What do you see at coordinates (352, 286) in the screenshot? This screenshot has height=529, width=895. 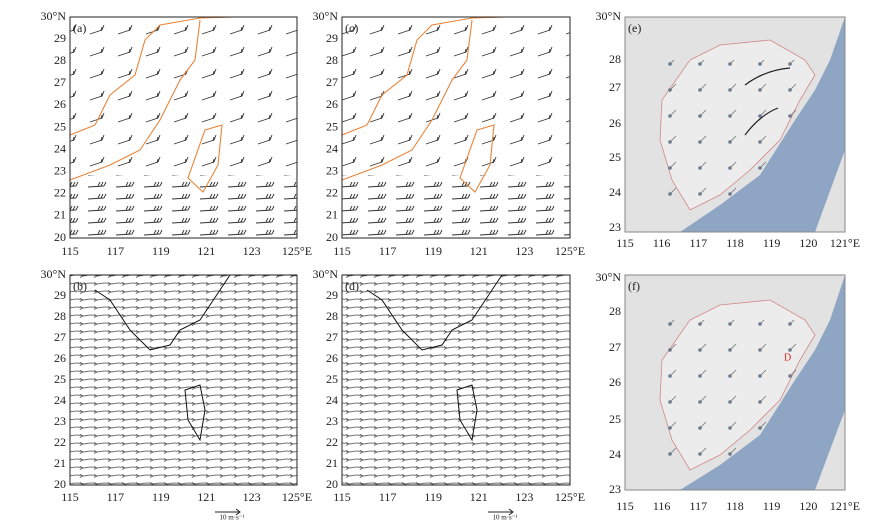 I see `panel-label: (d)` at bounding box center [352, 286].